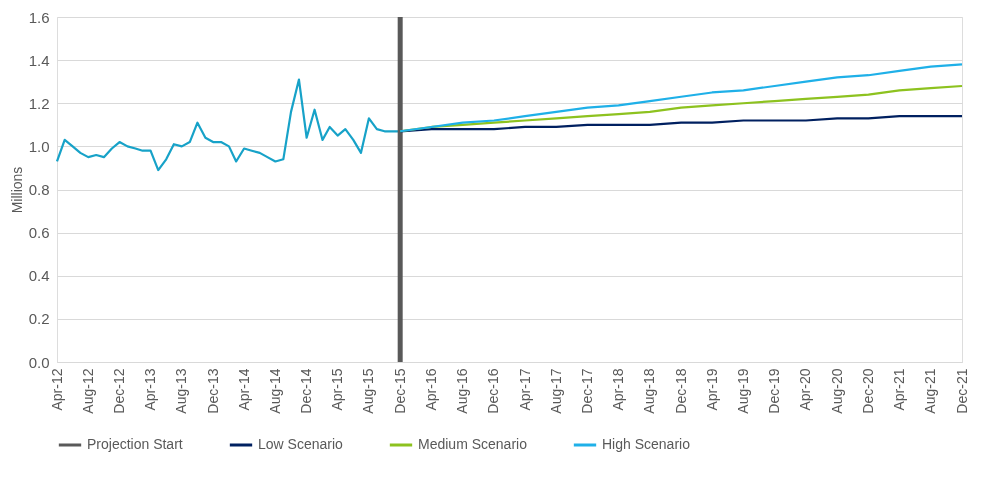  I want to click on x-tick-label: Aug-16, so click(462, 391).